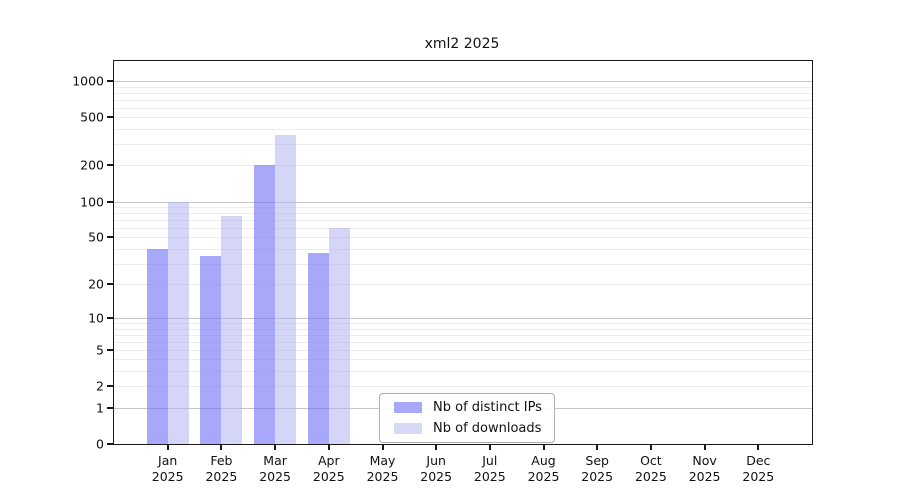  What do you see at coordinates (275, 469) in the screenshot?
I see `x-axis-label-mar: Mar 2025` at bounding box center [275, 469].